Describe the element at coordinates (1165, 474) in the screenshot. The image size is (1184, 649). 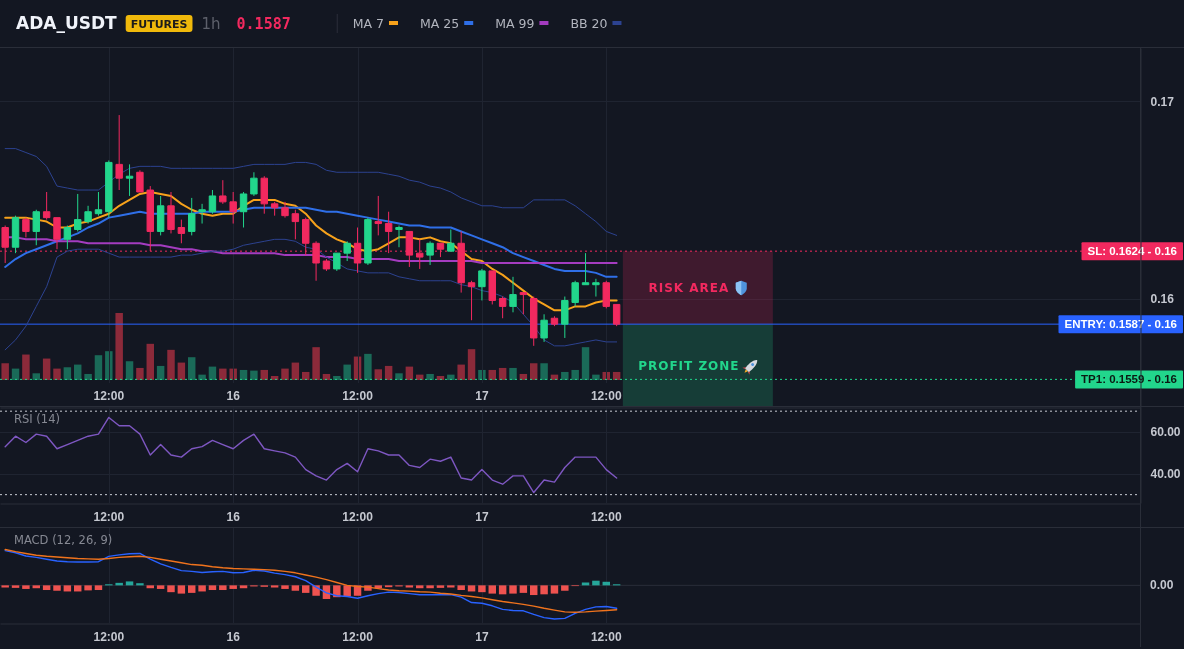
I see `y-tick-label: 40.00` at that location.